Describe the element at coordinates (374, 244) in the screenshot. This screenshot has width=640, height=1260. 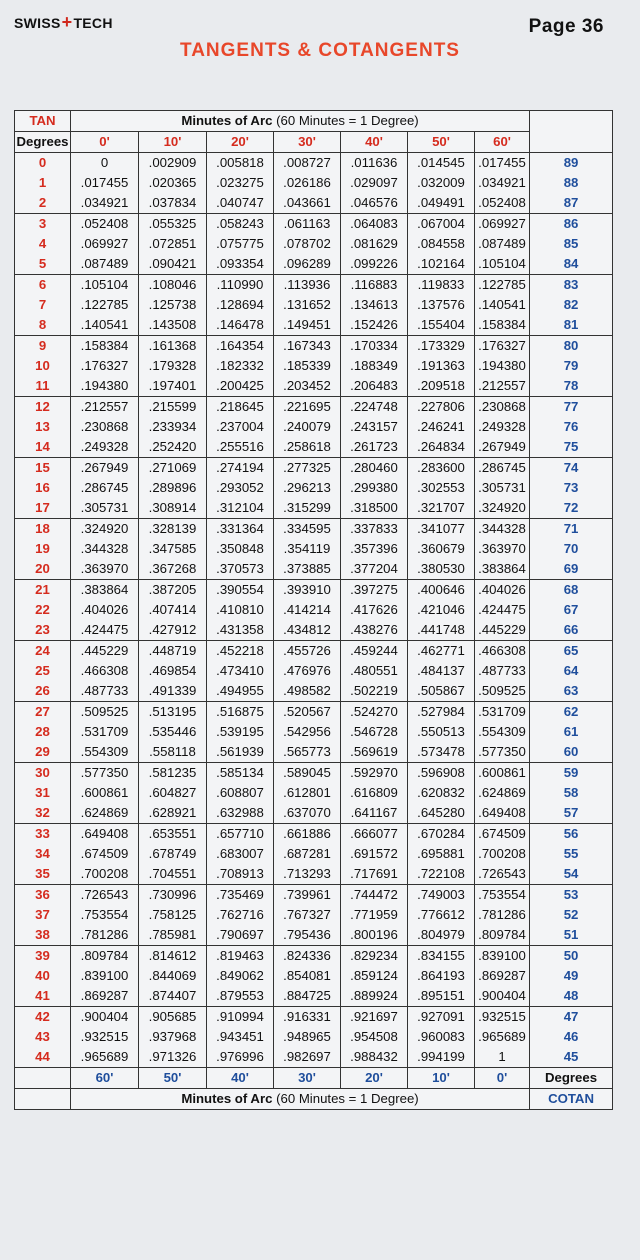
I see `tangent-value: .081629` at that location.